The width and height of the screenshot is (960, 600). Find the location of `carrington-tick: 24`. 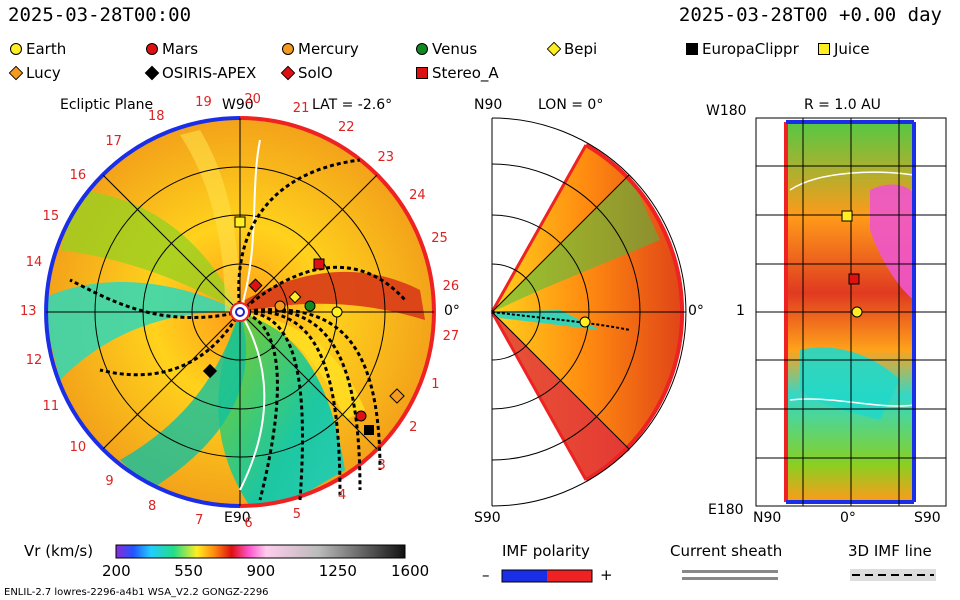

carrington-tick: 24 is located at coordinates (417, 195).